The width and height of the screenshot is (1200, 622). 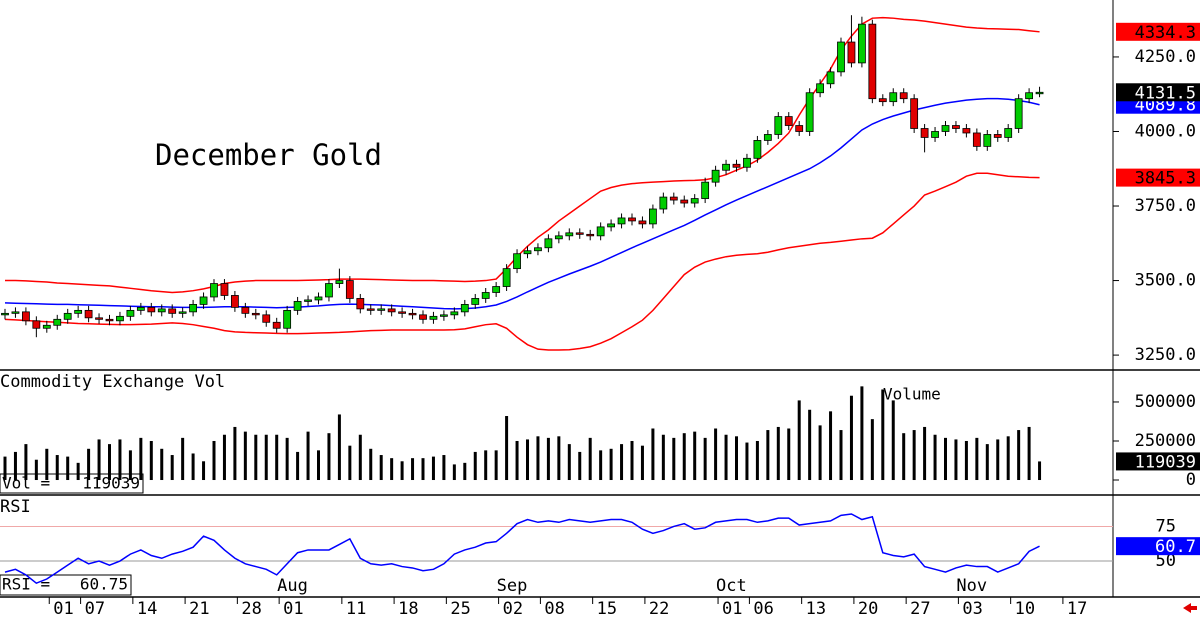 I want to click on x-tick-label: 28, so click(x=251, y=609).